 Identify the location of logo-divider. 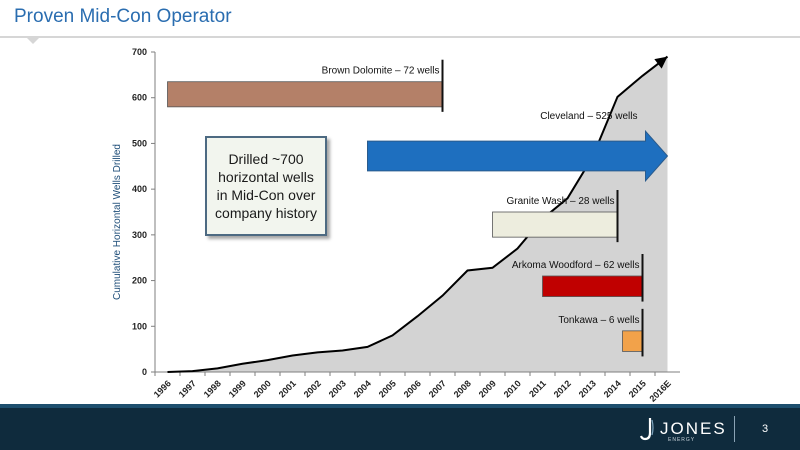
(734, 429).